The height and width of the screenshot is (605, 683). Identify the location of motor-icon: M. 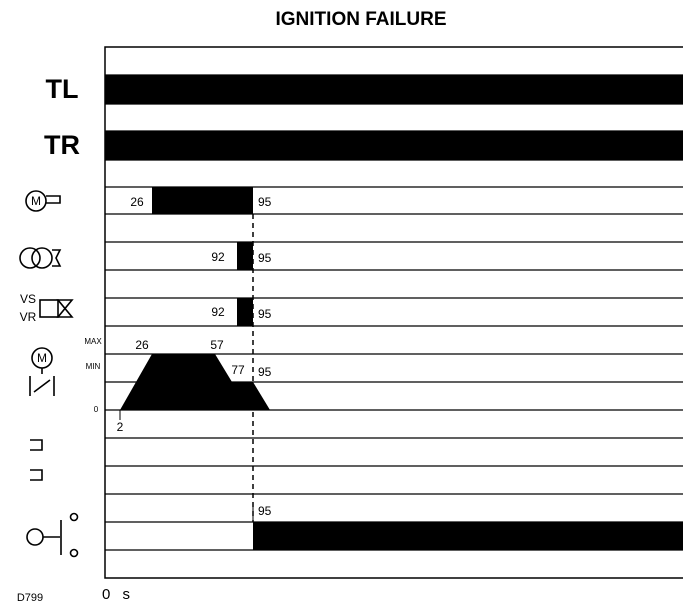
(43, 201).